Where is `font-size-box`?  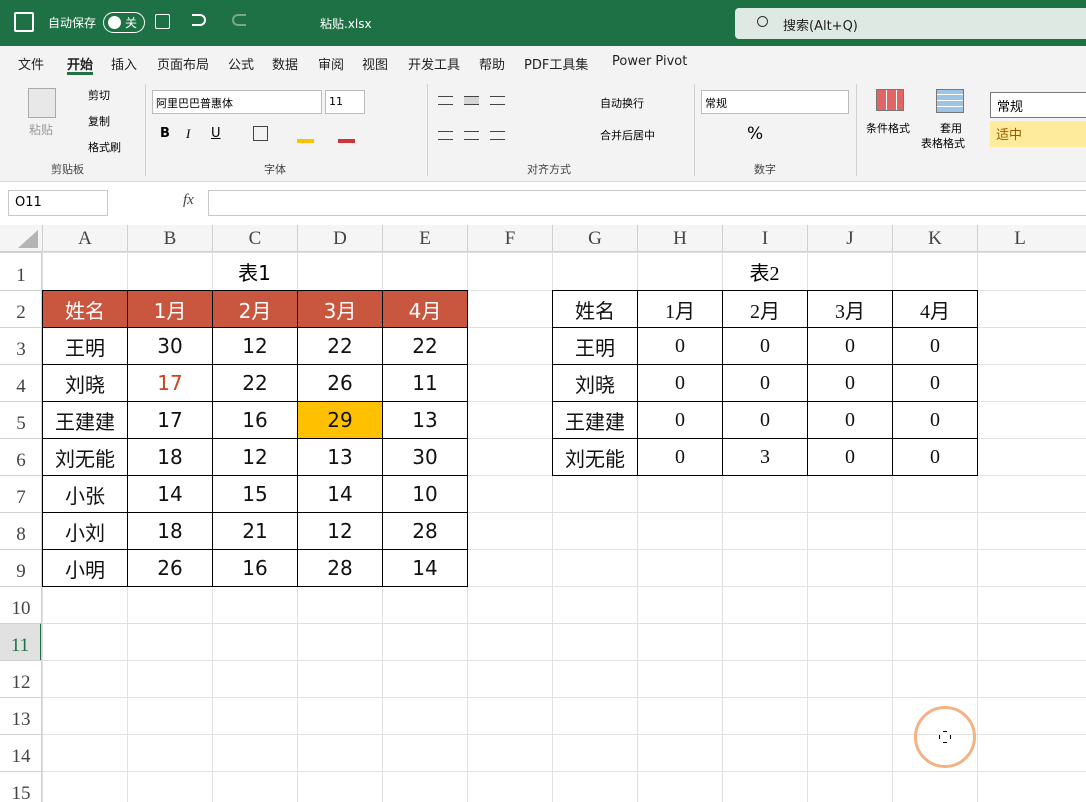 font-size-box is located at coordinates (345, 102).